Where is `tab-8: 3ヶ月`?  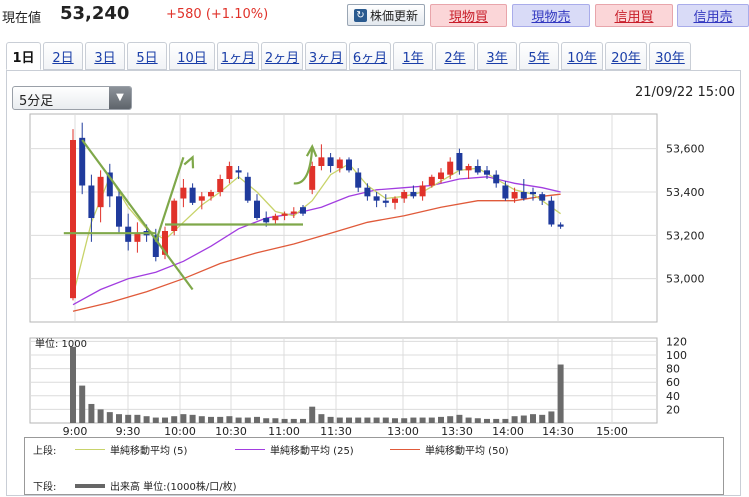
tab-8: 3ヶ月 is located at coordinates (326, 56).